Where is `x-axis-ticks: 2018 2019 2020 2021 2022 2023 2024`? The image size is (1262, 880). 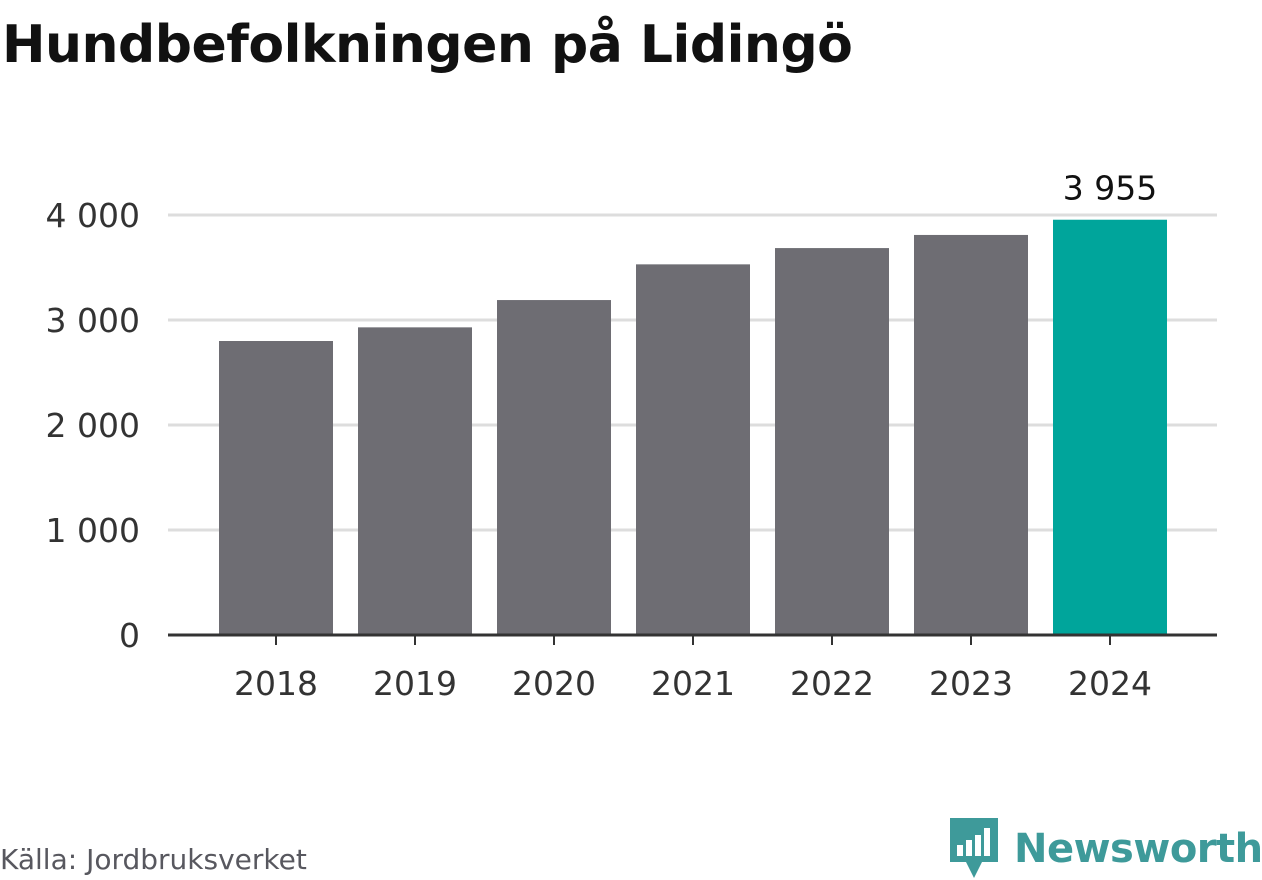
x-axis-ticks: 2018 2019 2020 2021 2022 2023 2024 is located at coordinates (693, 669).